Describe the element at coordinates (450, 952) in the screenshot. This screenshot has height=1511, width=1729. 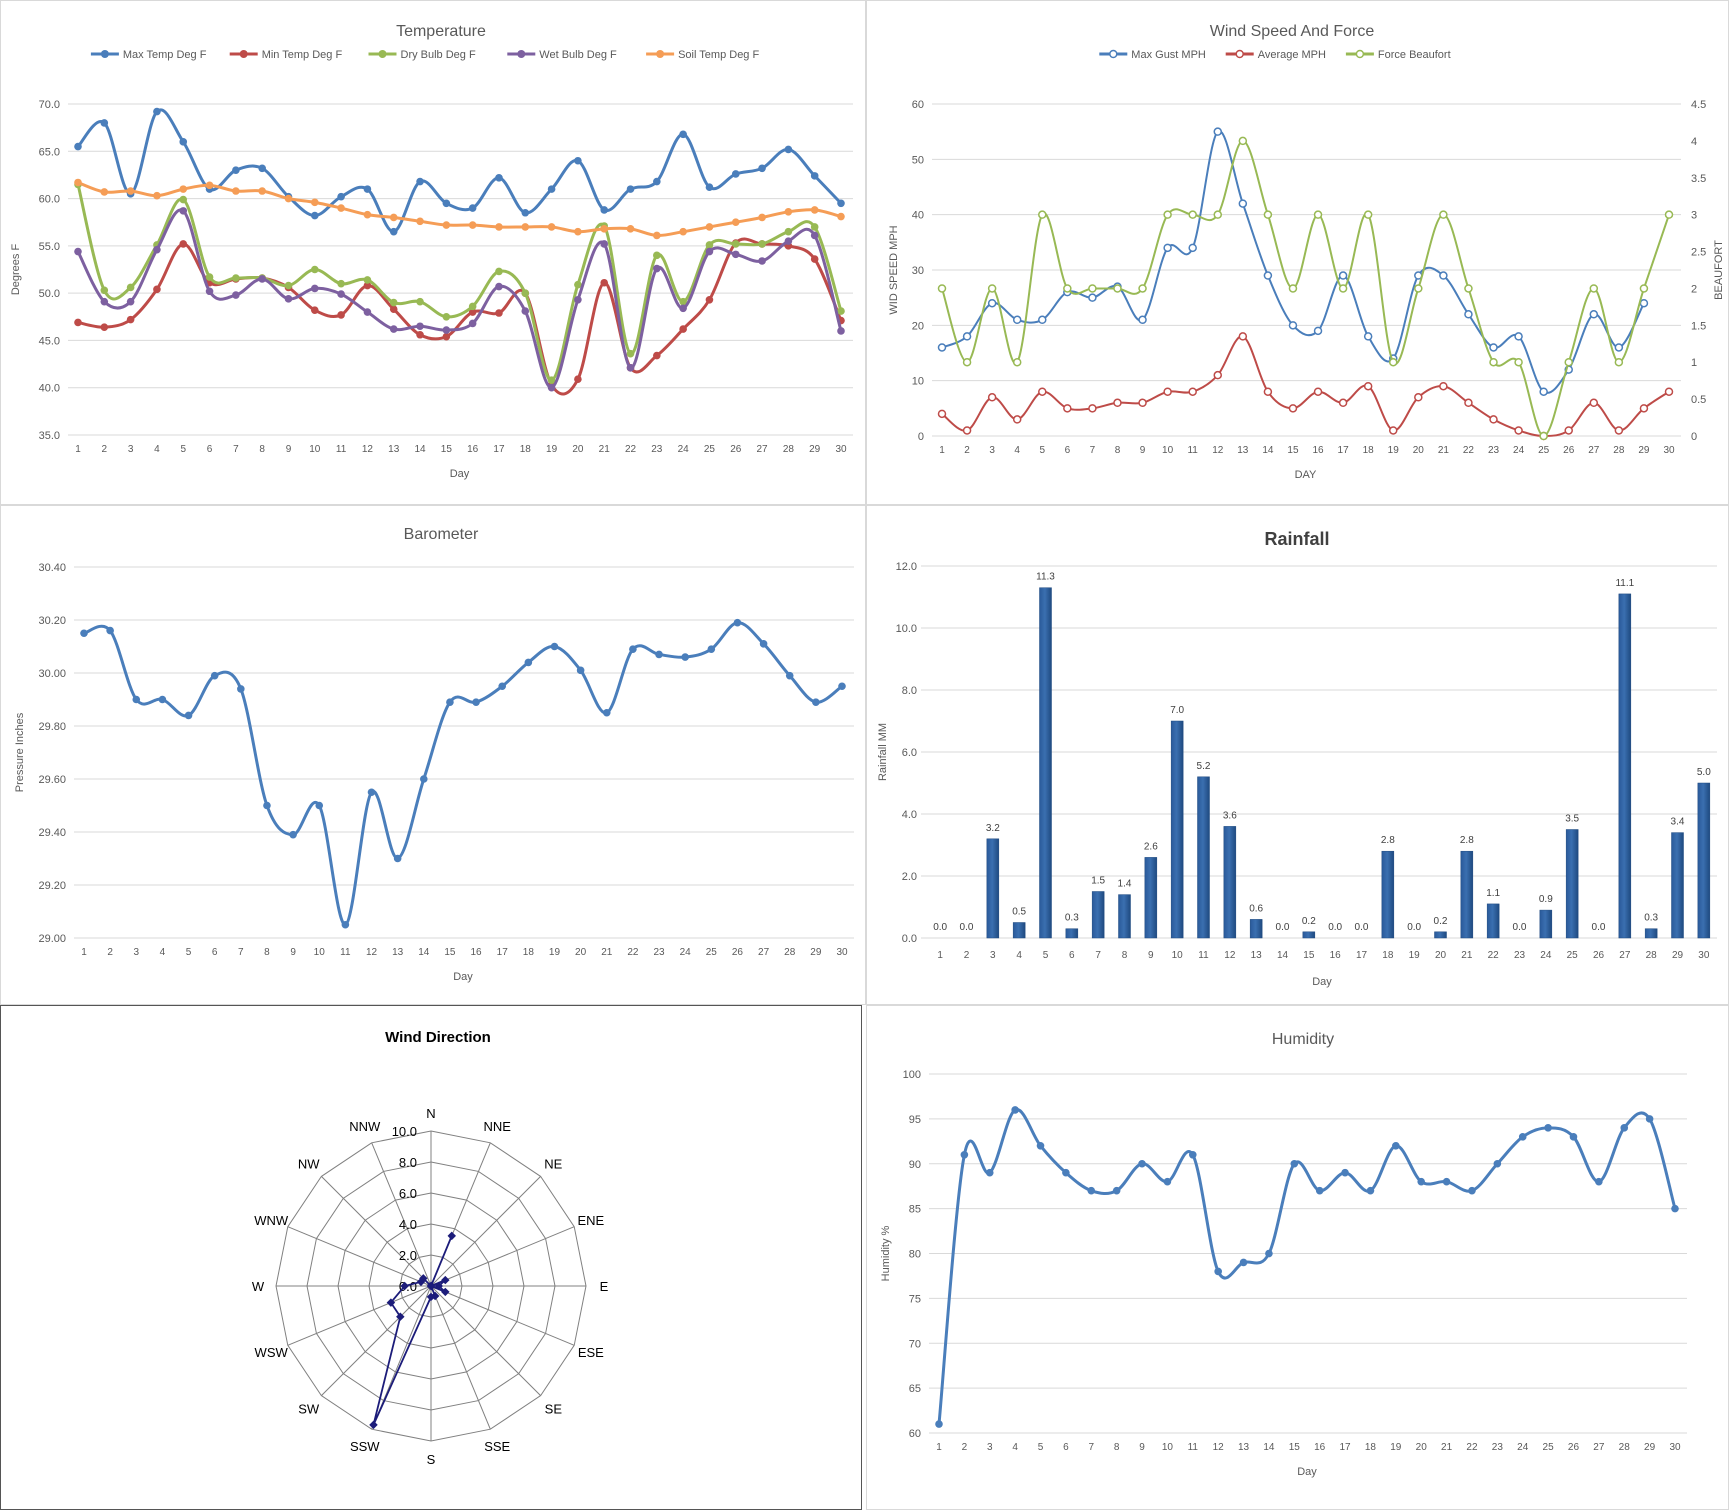
I see `x-tick-label: 15` at that location.